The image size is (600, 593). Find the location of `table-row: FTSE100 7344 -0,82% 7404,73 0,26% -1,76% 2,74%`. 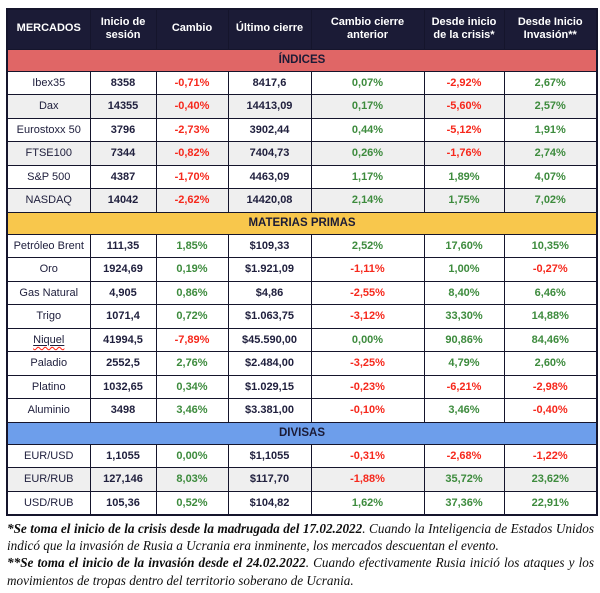

table-row: FTSE100 7344 -0,82% 7404,73 0,26% -1,76% 2,74% is located at coordinates (302, 153).